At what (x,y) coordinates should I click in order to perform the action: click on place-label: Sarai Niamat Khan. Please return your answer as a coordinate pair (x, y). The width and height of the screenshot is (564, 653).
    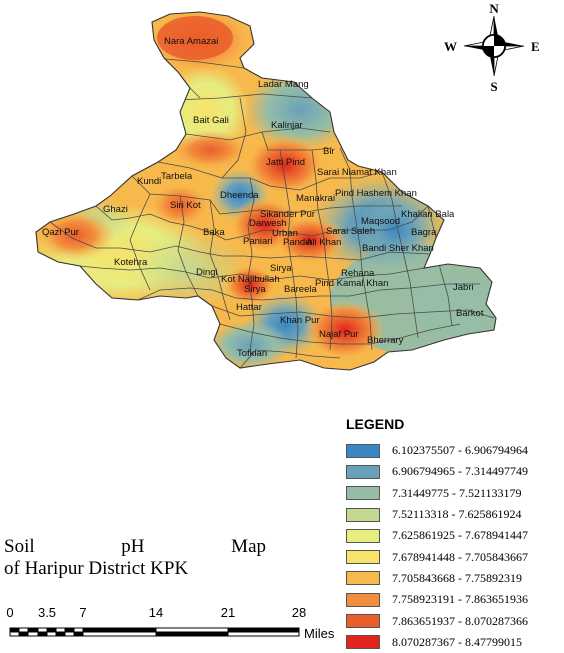
    Looking at the image, I should click on (357, 172).